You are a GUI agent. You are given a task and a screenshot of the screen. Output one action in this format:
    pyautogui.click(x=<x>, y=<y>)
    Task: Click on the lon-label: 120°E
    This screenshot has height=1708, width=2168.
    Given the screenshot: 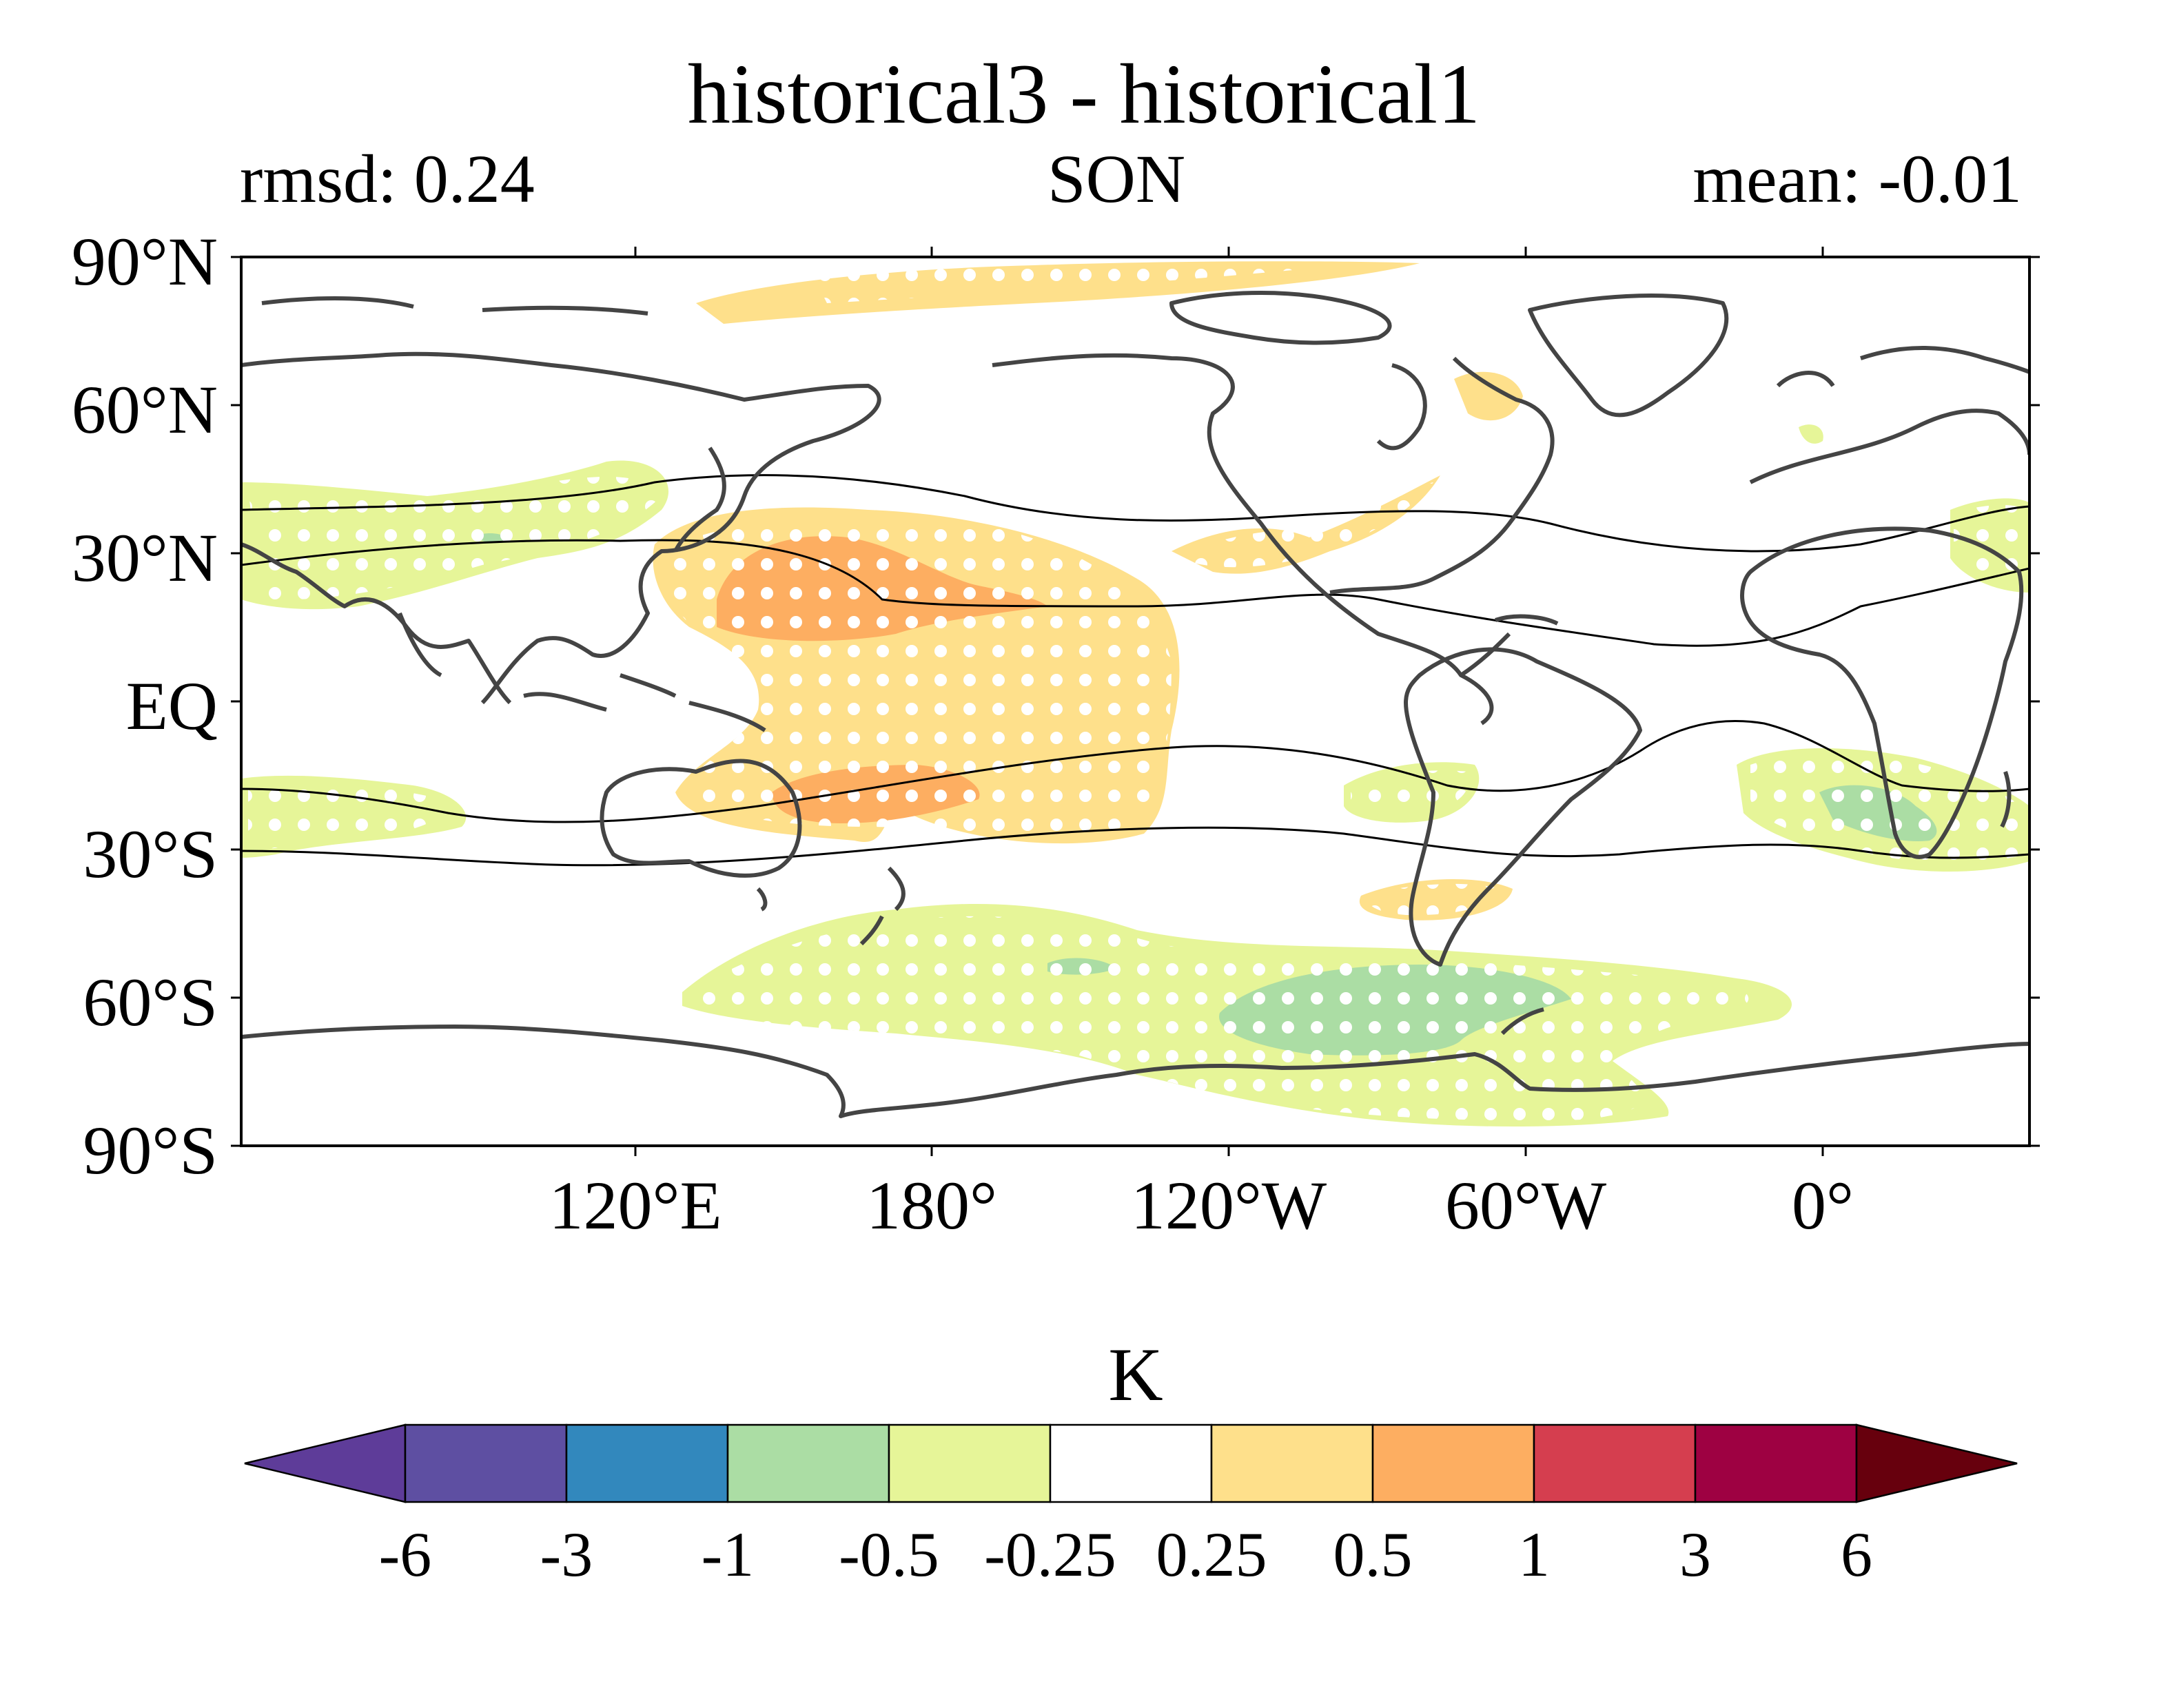 What is the action you would take?
    pyautogui.click(x=635, y=1205)
    